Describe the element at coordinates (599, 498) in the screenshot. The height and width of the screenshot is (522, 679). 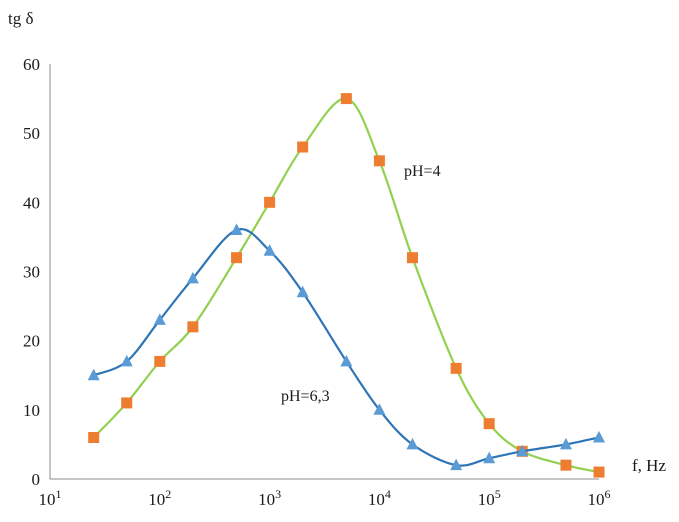
I see `x-tick-label: 10⁶` at that location.